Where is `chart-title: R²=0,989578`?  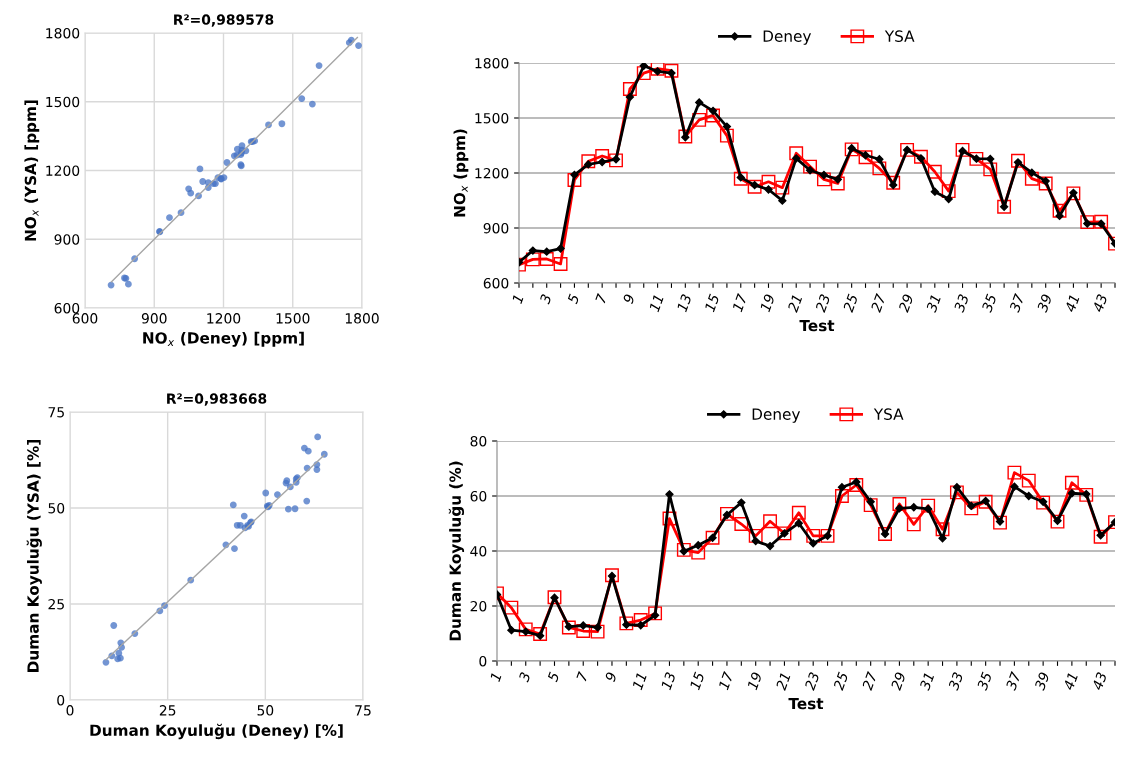
chart-title: R²=0,989578 is located at coordinates (224, 20).